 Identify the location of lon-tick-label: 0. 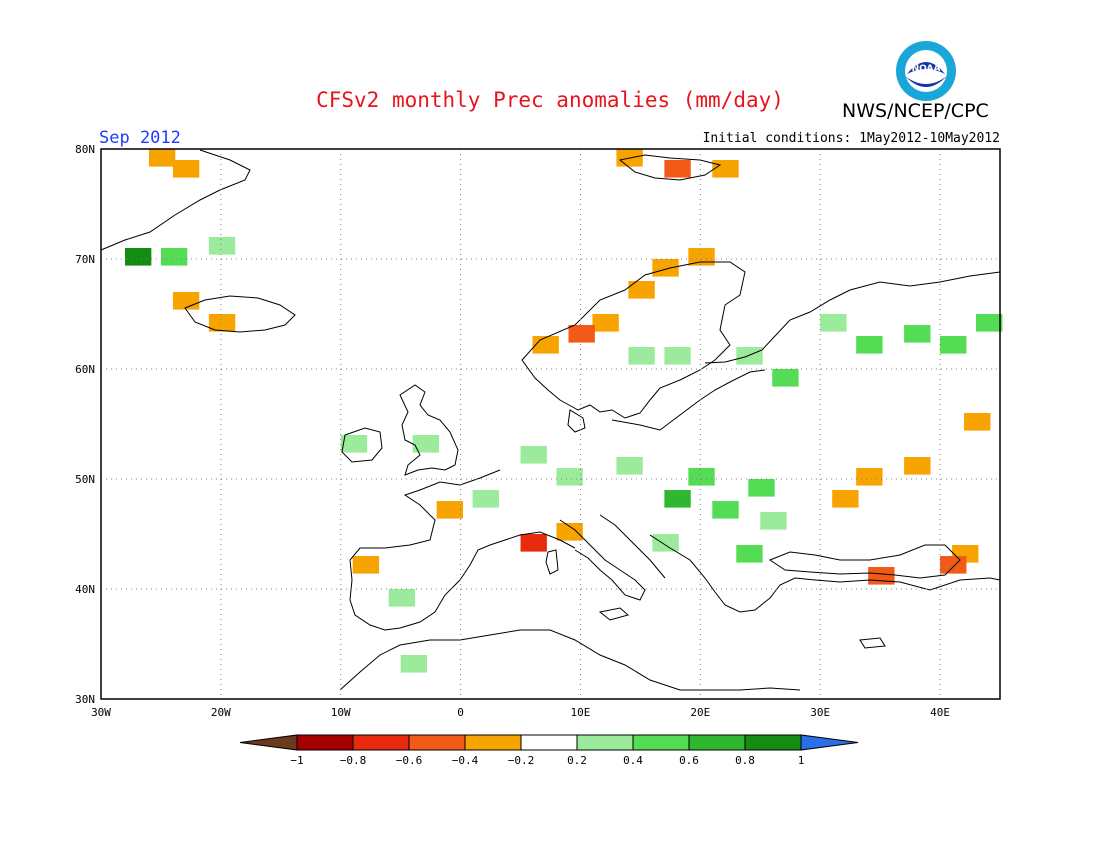
(460, 712).